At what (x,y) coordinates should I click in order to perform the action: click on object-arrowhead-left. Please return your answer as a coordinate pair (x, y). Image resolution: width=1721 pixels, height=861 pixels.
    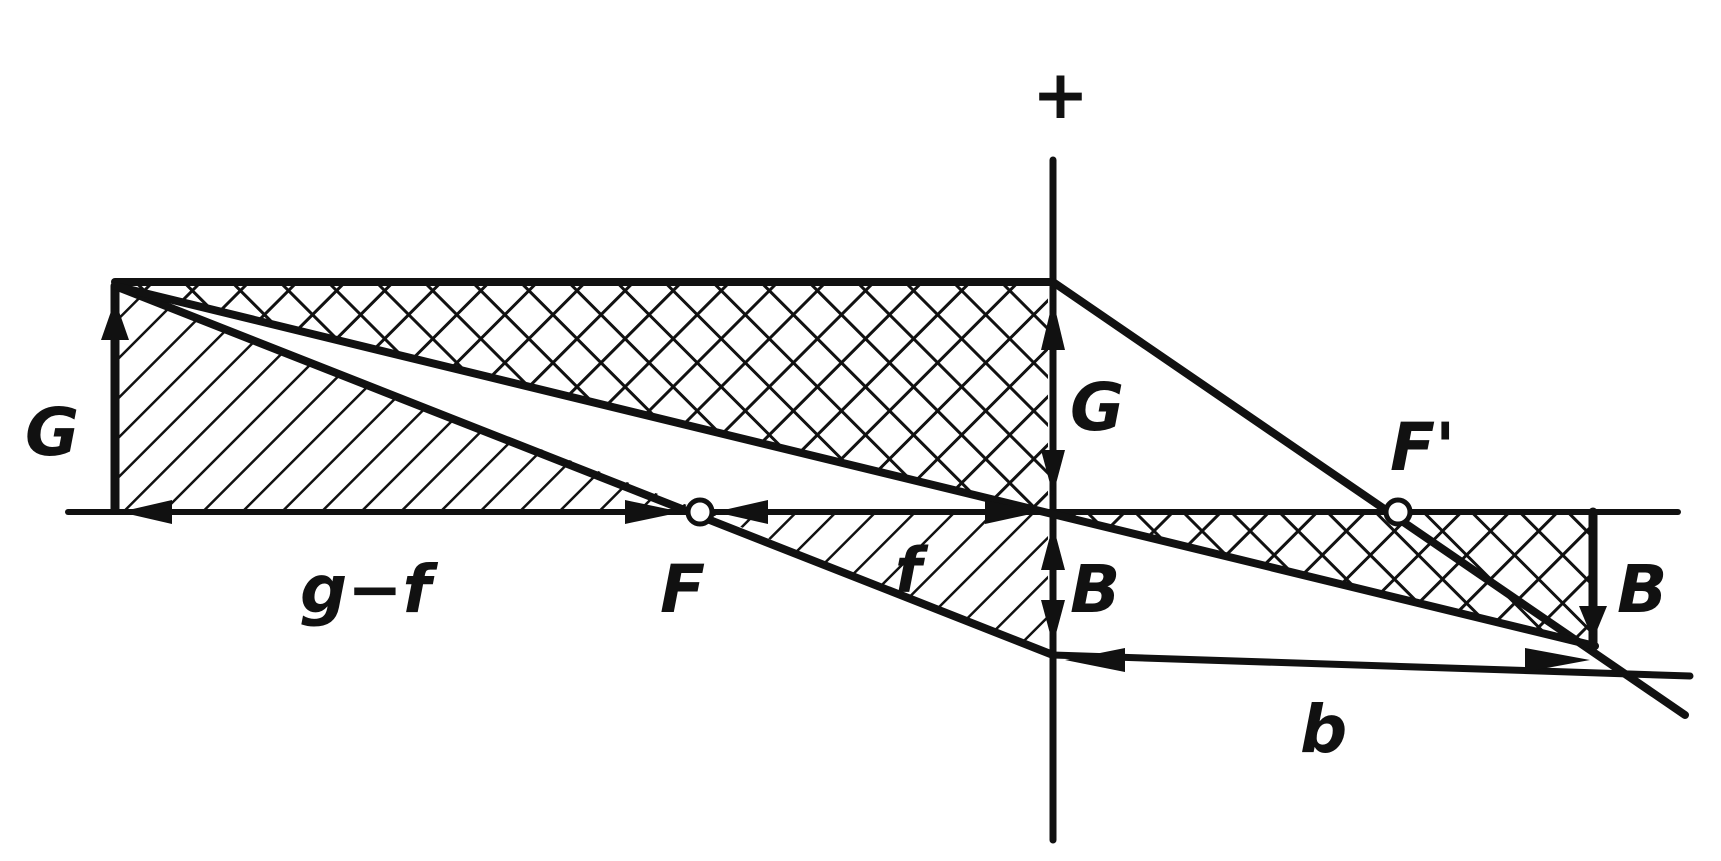
    Looking at the image, I should click on (115, 320).